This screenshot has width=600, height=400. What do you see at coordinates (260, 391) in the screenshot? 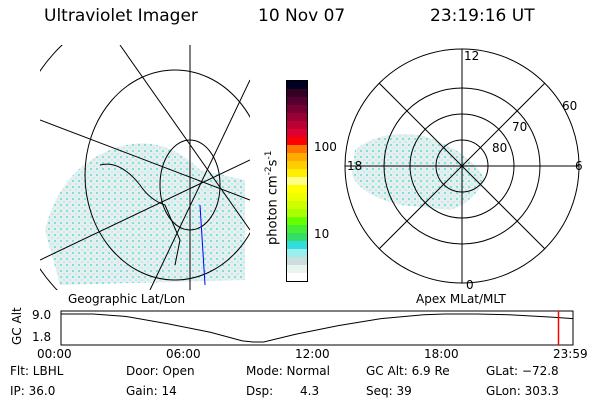
I see `dsp-label: Dsp:` at bounding box center [260, 391].